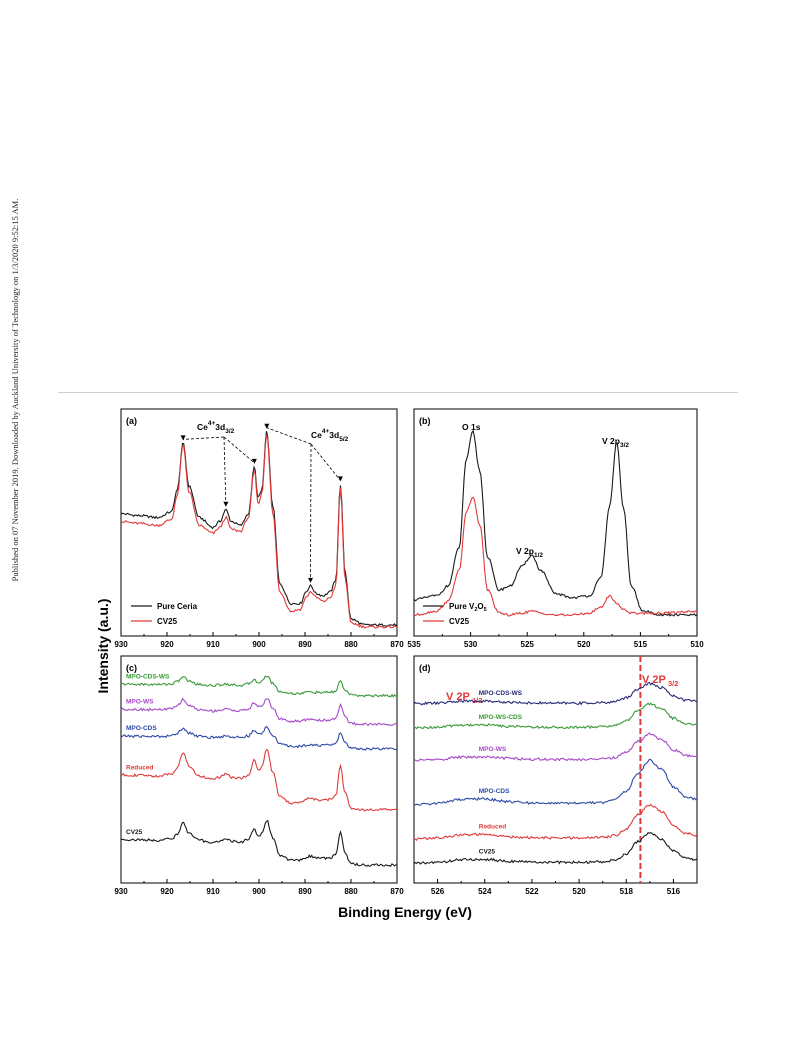 This screenshot has height=1039, width=793. Describe the element at coordinates (140, 701) in the screenshot. I see `series-label-c-mpo-ws: MPO-WS` at that location.